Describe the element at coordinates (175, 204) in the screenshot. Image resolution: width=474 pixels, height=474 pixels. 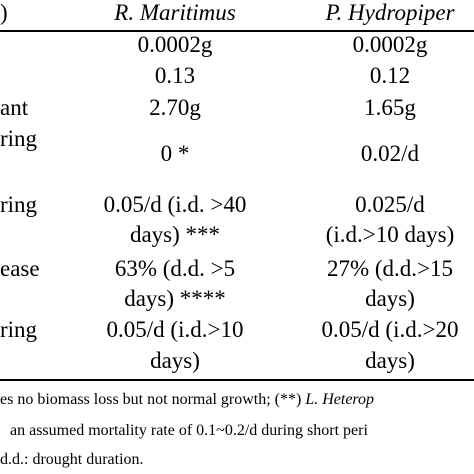
I see `row4-r-maritimus-line1: 0.05/d (i.d. >40` at that location.